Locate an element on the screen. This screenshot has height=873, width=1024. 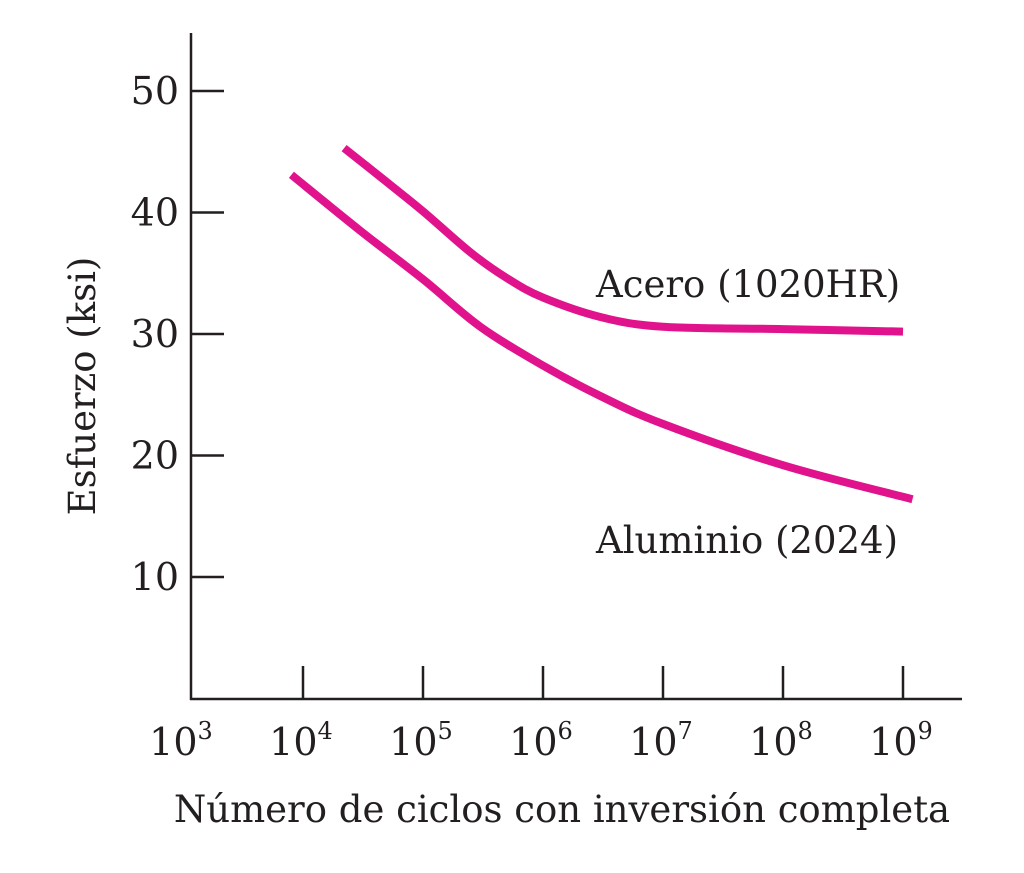
y-tick-label: 30 is located at coordinates (155, 334).